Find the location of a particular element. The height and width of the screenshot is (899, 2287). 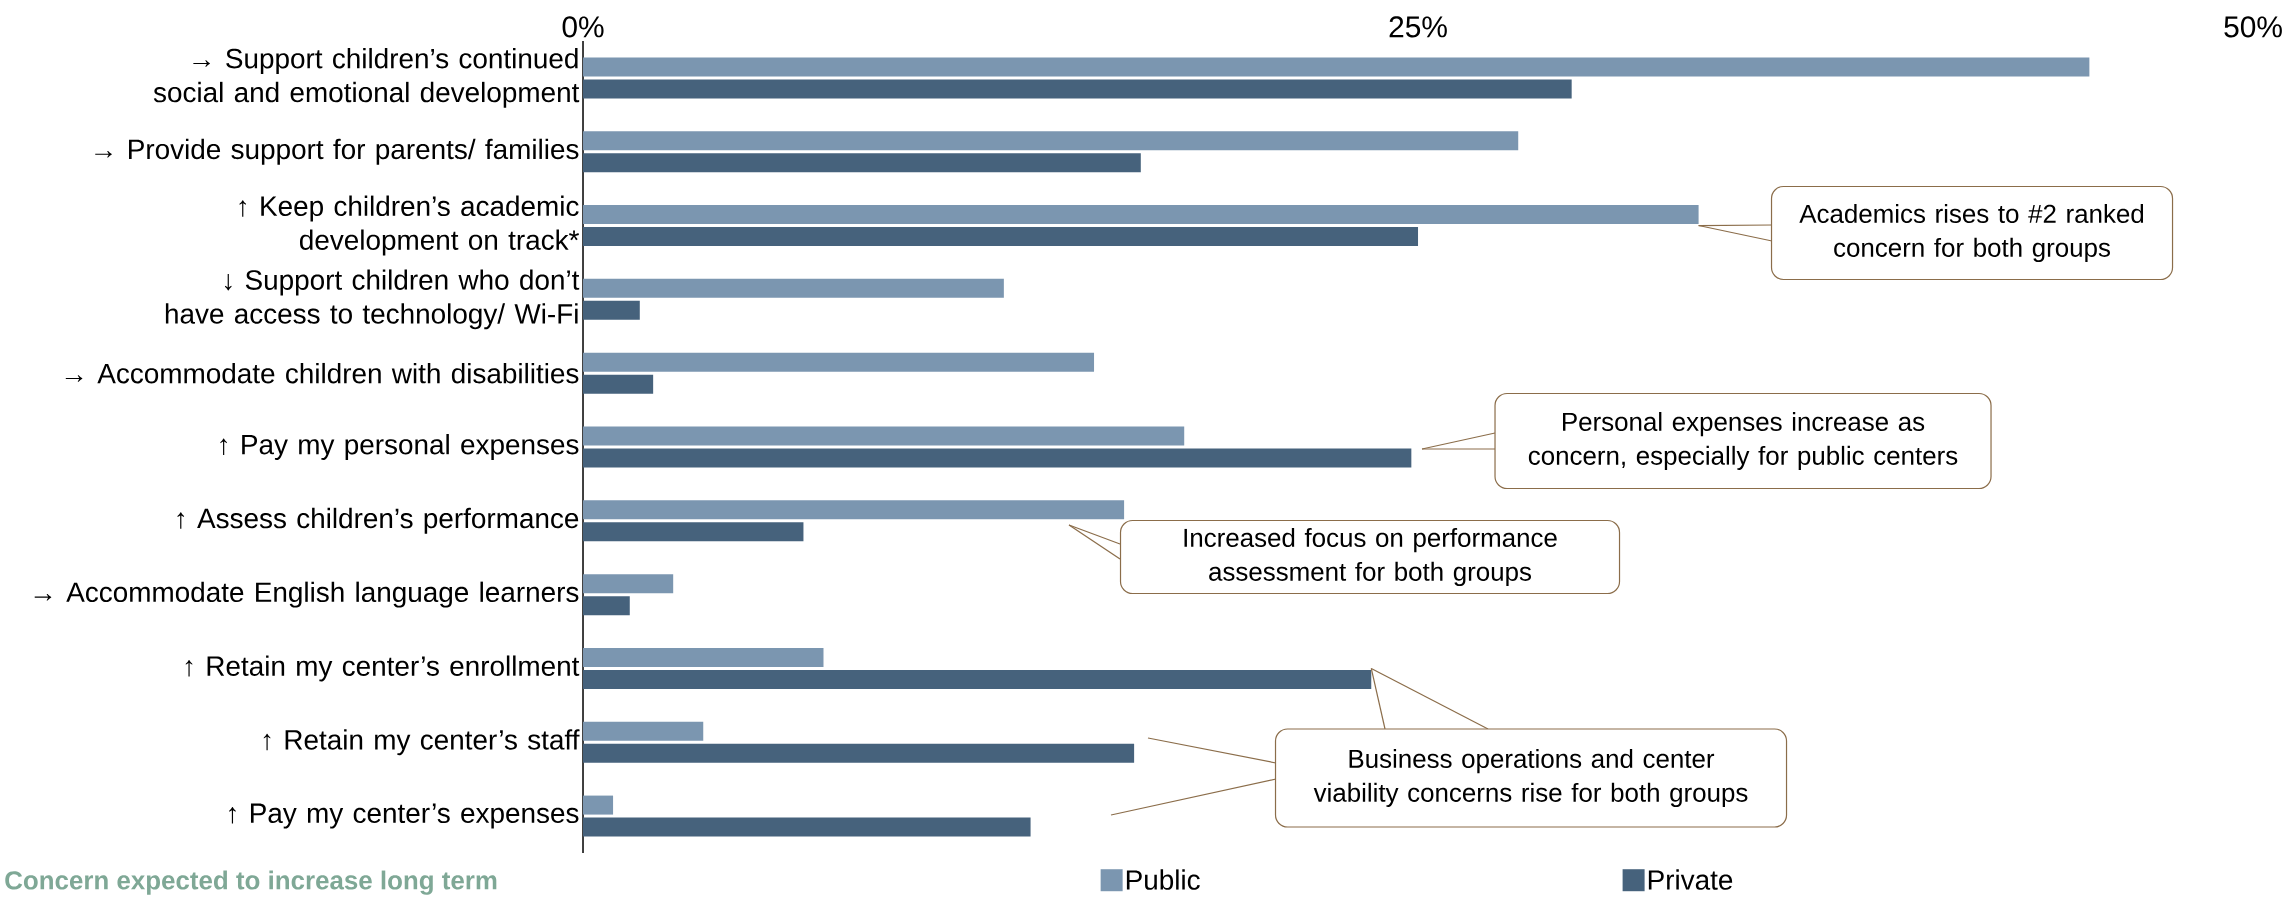

annotation: Increased focus on performance assessment for both groups is located at coordinates (1370, 556).